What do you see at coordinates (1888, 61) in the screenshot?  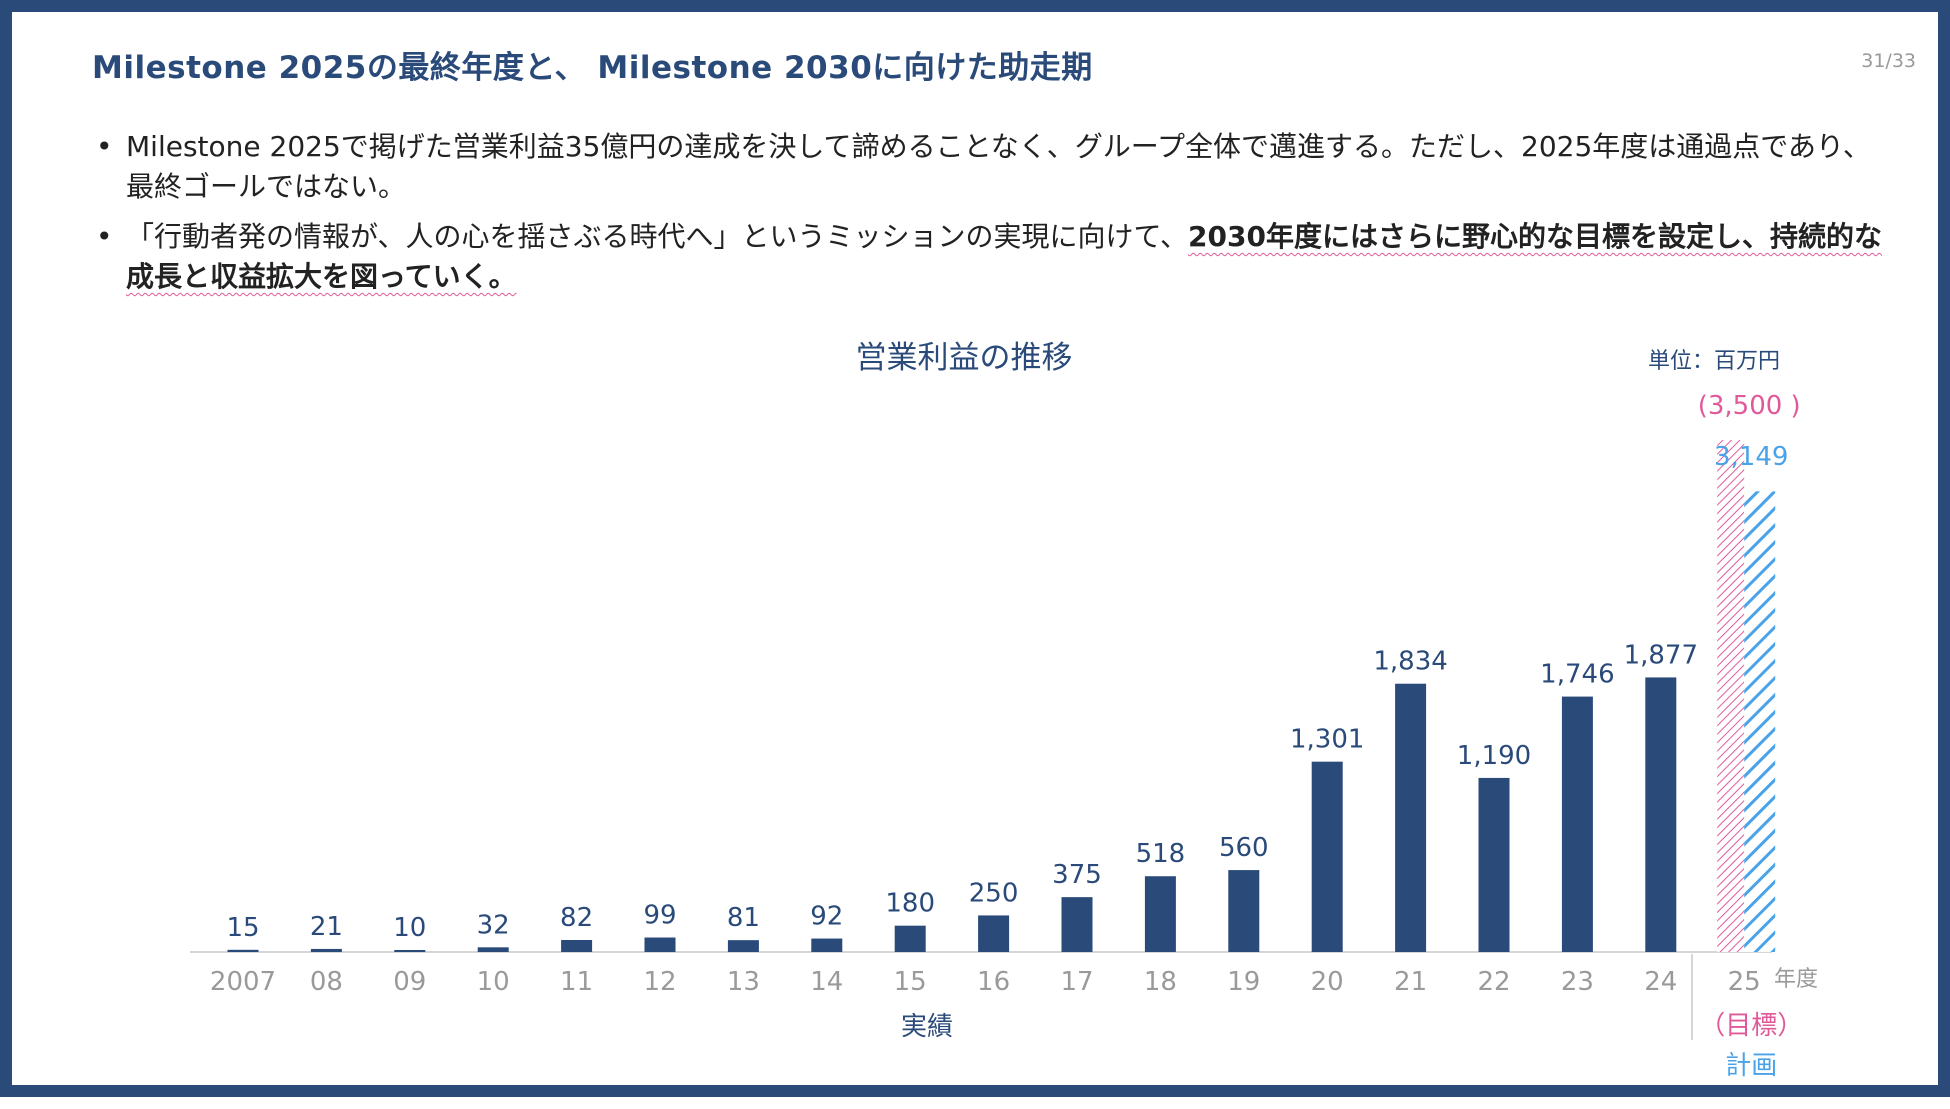 I see `page-number: 31/33` at bounding box center [1888, 61].